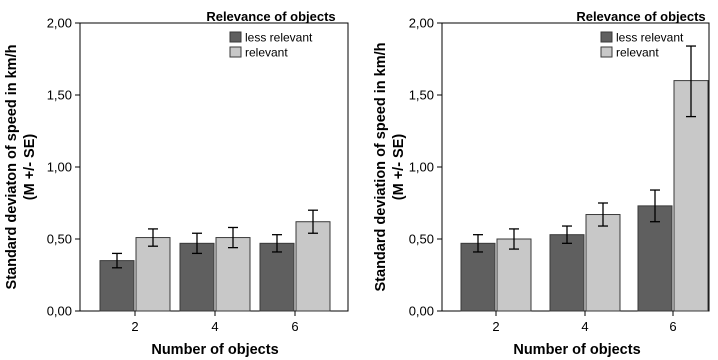 The width and height of the screenshot is (718, 360). I want to click on y-axis-label: Standard deviaton of speed in km/h, so click(12, 167).